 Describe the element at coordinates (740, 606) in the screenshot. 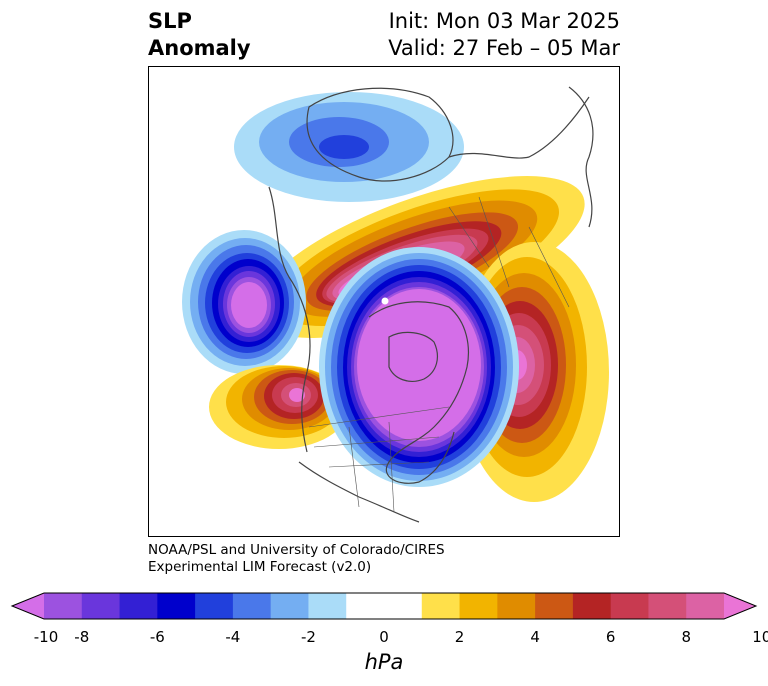

I see `colorbar-arrow-right` at that location.